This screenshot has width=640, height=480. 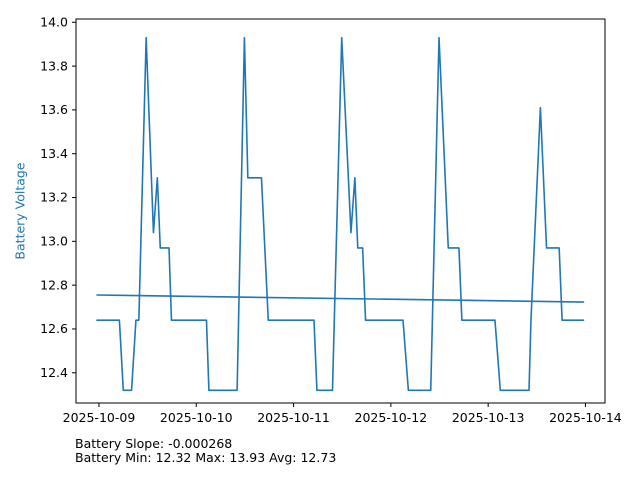 I want to click on y-axis-tick-label: 12.6, so click(x=54, y=328).